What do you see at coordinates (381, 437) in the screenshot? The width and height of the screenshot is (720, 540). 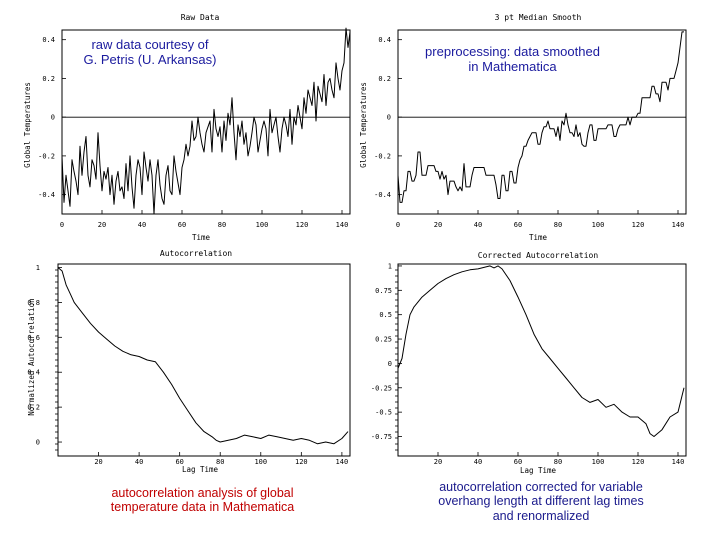 I see `y-tick-label: -0.75` at bounding box center [381, 437].